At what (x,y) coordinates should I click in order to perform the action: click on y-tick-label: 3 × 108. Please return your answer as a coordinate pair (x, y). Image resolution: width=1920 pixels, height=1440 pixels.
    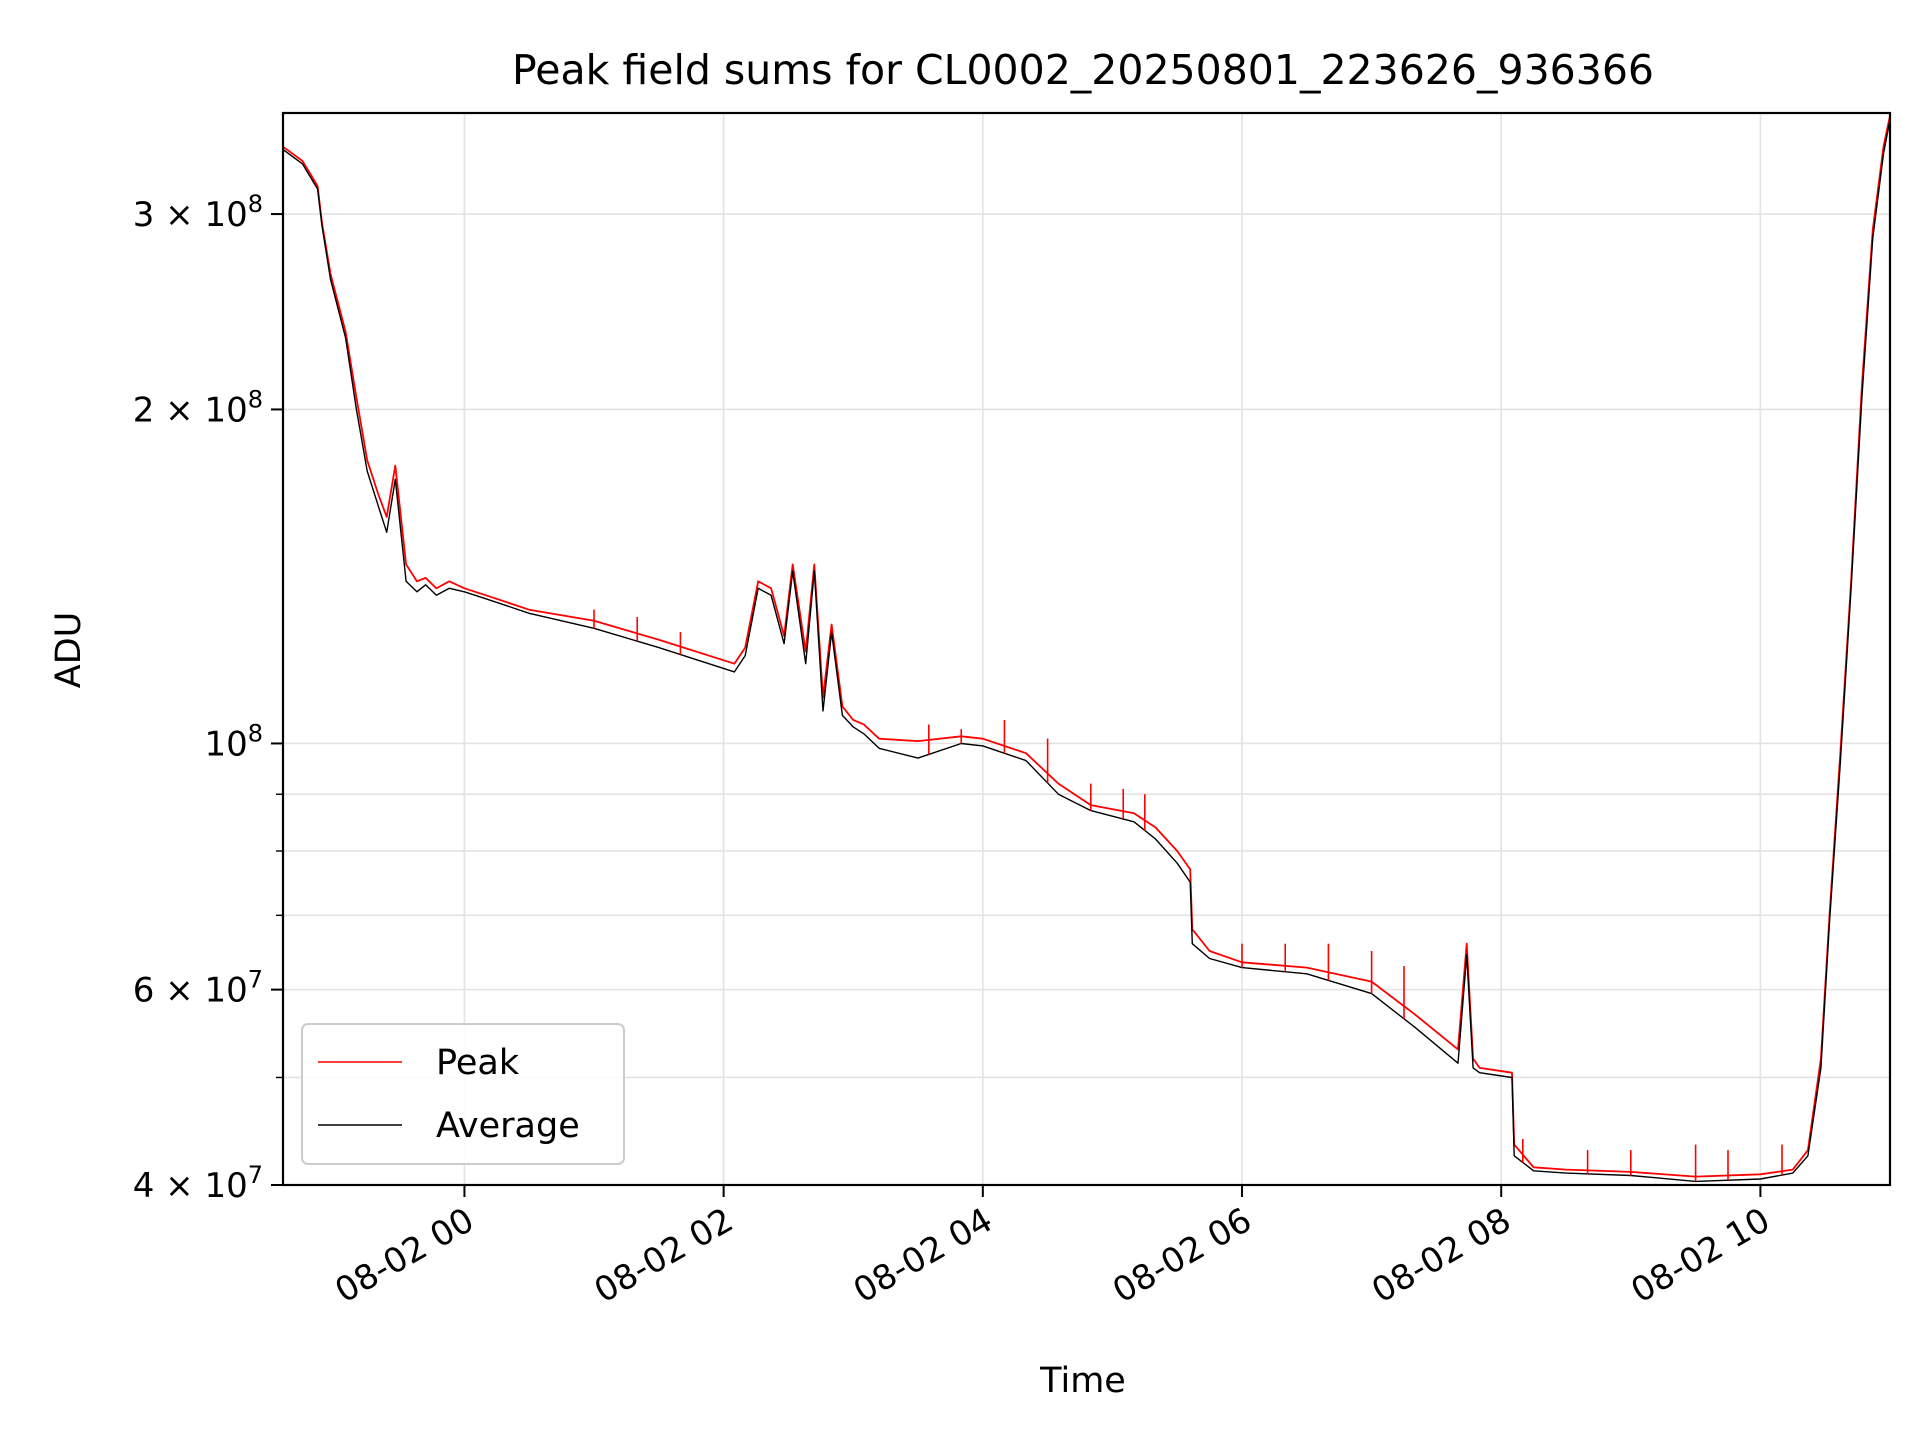
    Looking at the image, I should click on (198, 212).